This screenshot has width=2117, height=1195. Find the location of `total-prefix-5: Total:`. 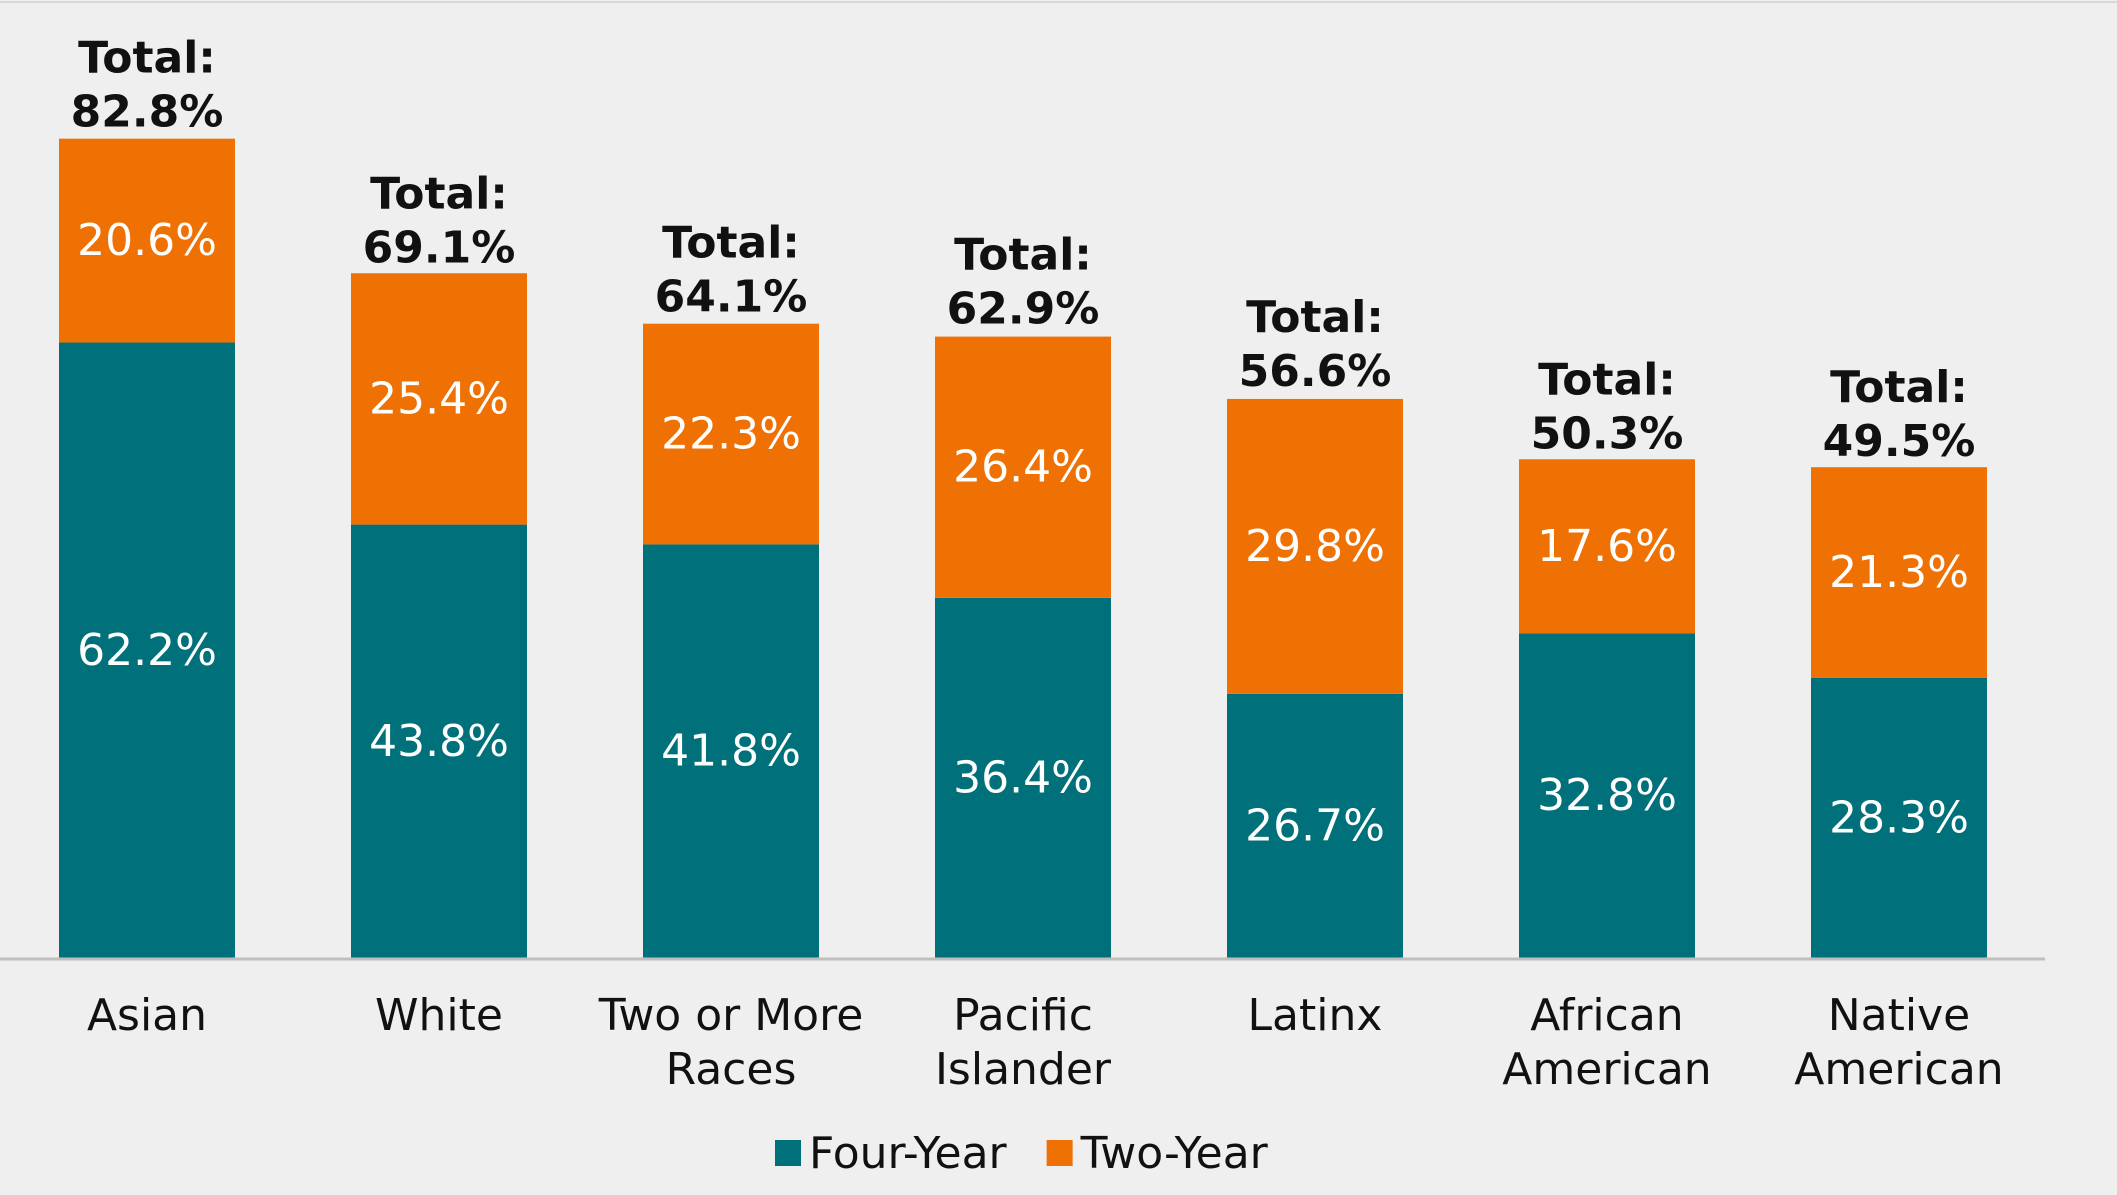

total-prefix-5: Total: is located at coordinates (1607, 379).